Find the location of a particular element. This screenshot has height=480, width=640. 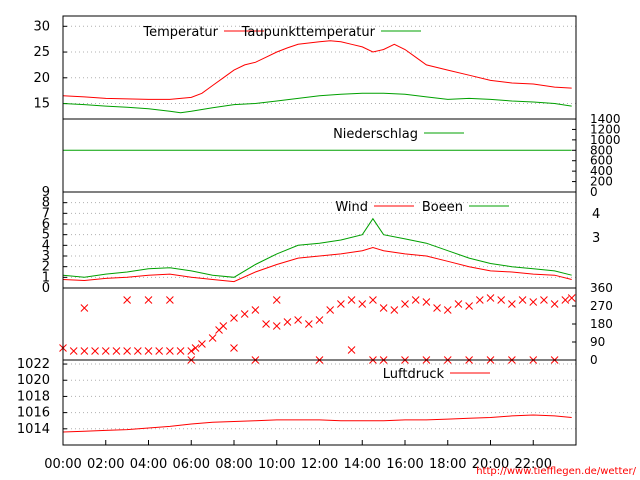

legend-label: Niederschlag is located at coordinates (375, 134).